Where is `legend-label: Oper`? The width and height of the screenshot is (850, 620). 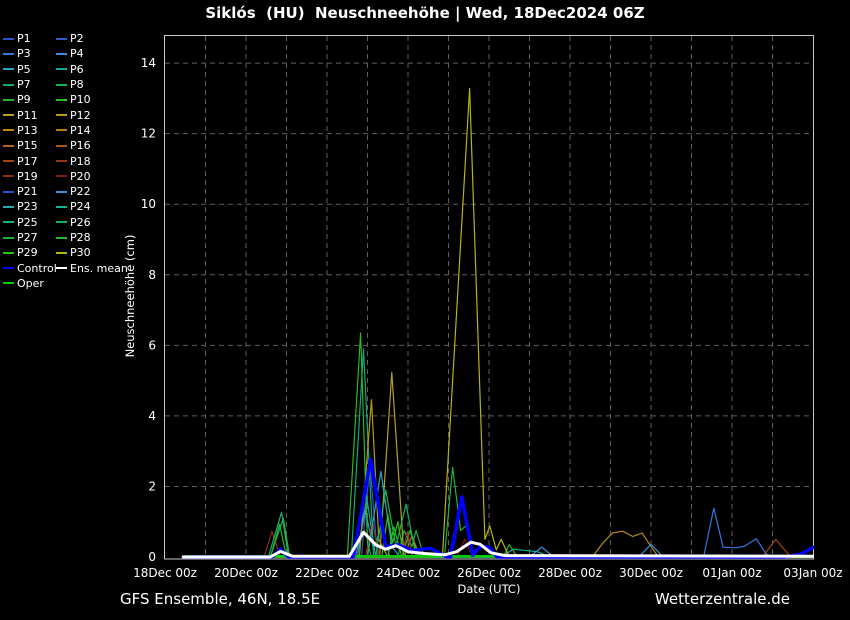 legend-label: Oper is located at coordinates (30, 283).